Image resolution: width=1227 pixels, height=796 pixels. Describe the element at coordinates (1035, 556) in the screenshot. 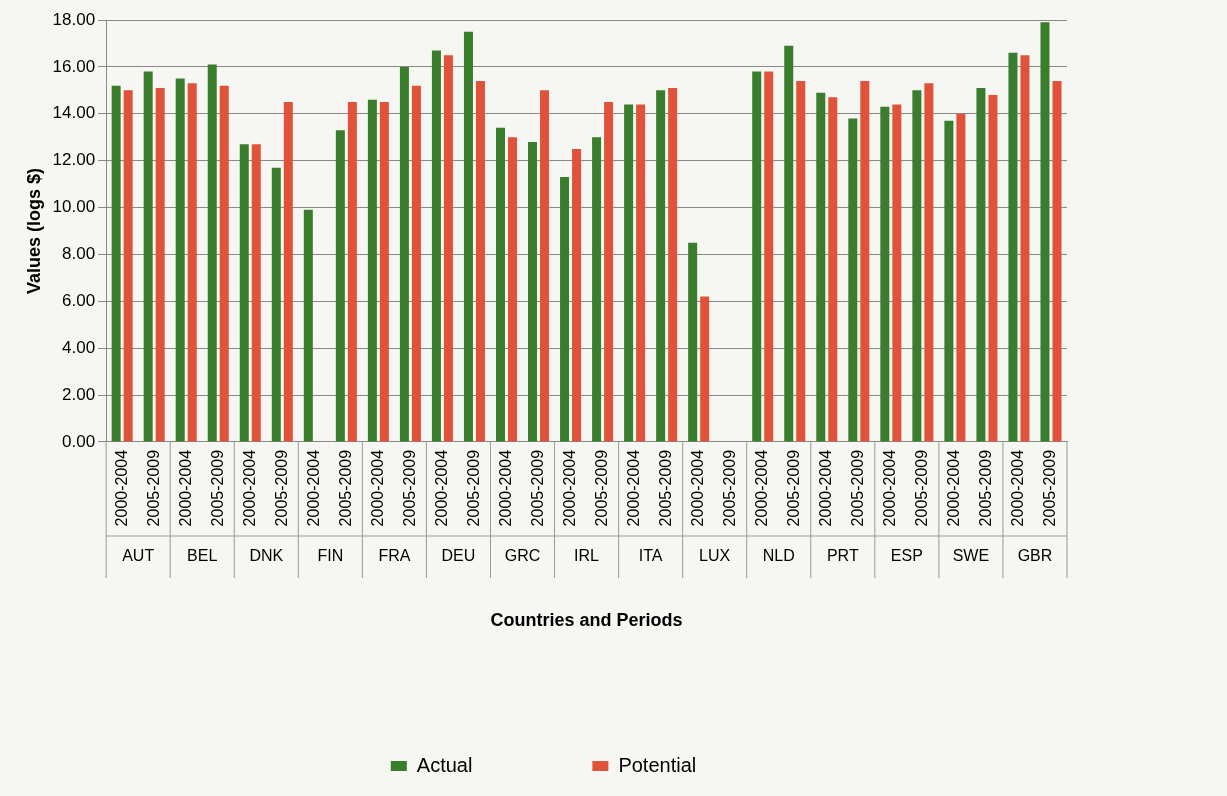

I see `text: GBR` at that location.